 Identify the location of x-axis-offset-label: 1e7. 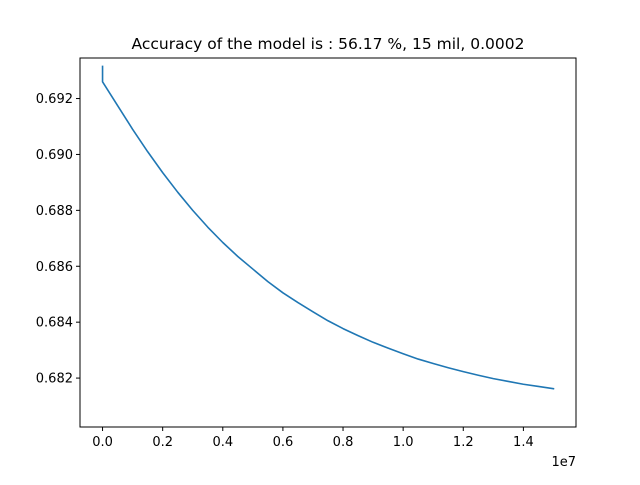
(563, 462).